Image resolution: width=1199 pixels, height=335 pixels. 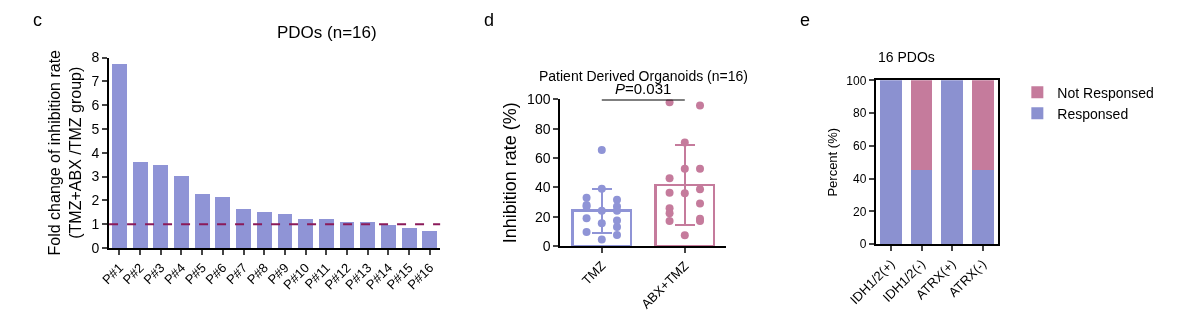 I want to click on text: e, so click(x=805, y=20).